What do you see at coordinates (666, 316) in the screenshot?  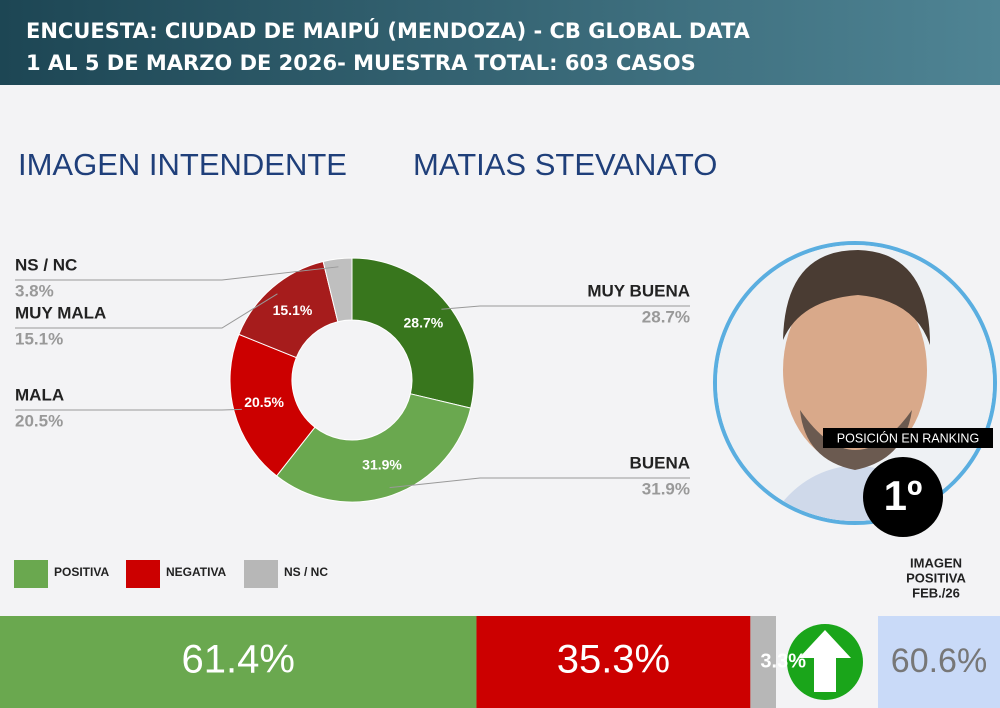 I see `category-value: 28.7%` at bounding box center [666, 316].